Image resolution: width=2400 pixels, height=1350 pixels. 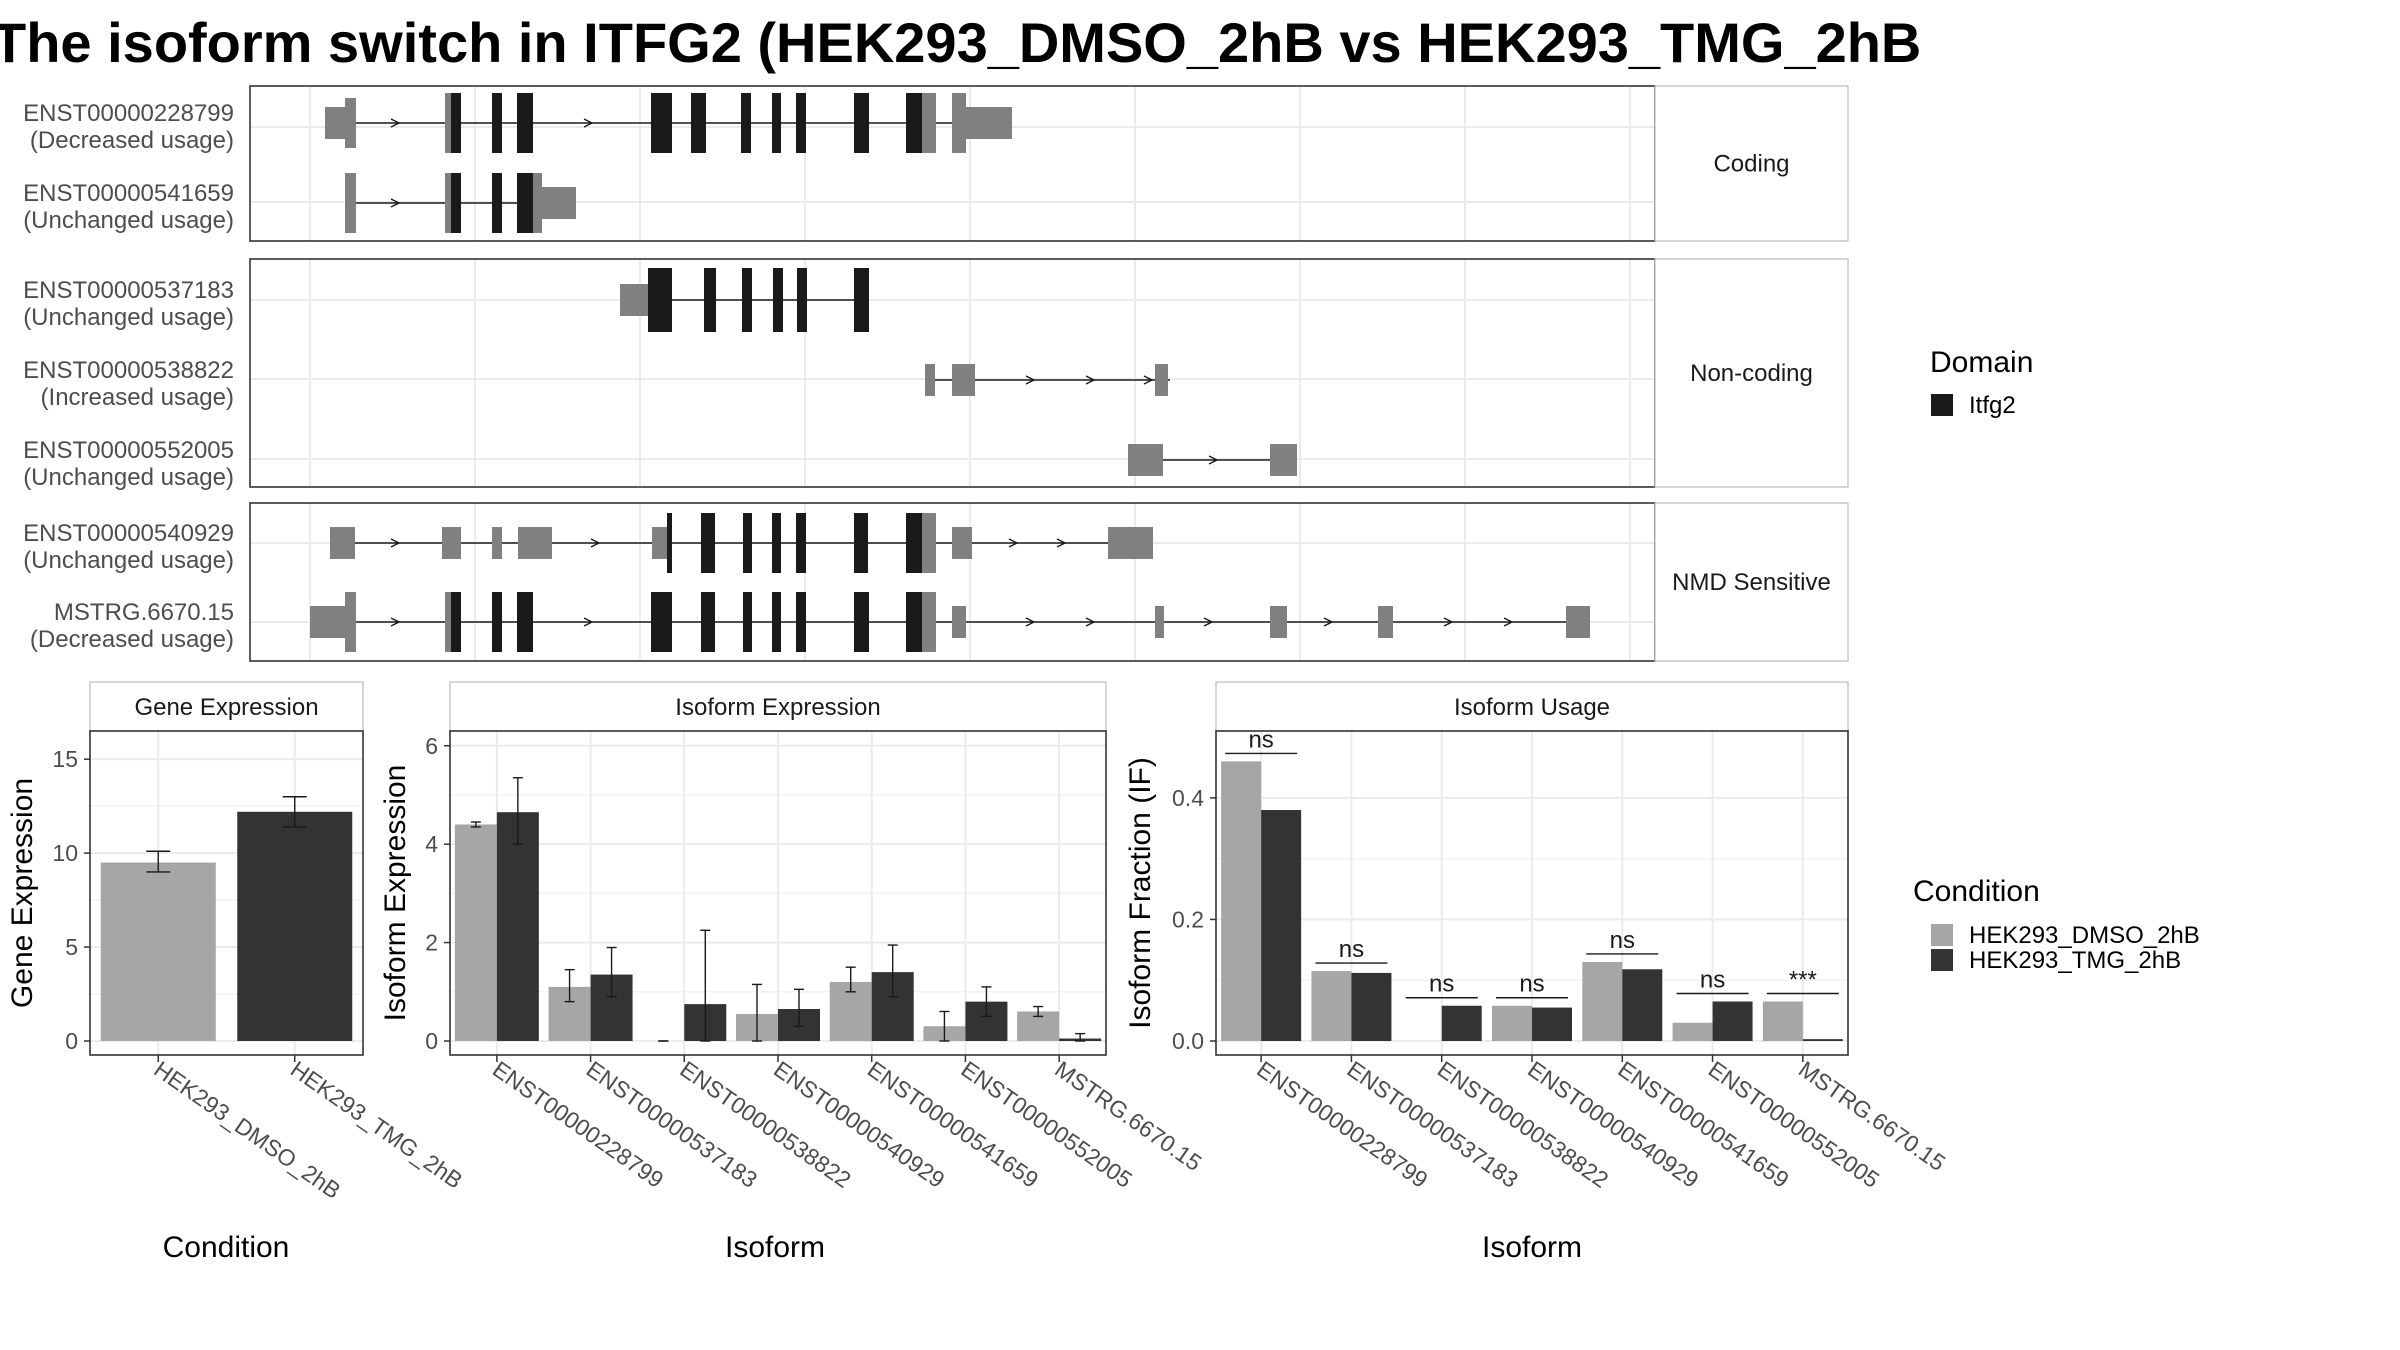 I want to click on x-axis-title: Isoform, so click(x=775, y=1247).